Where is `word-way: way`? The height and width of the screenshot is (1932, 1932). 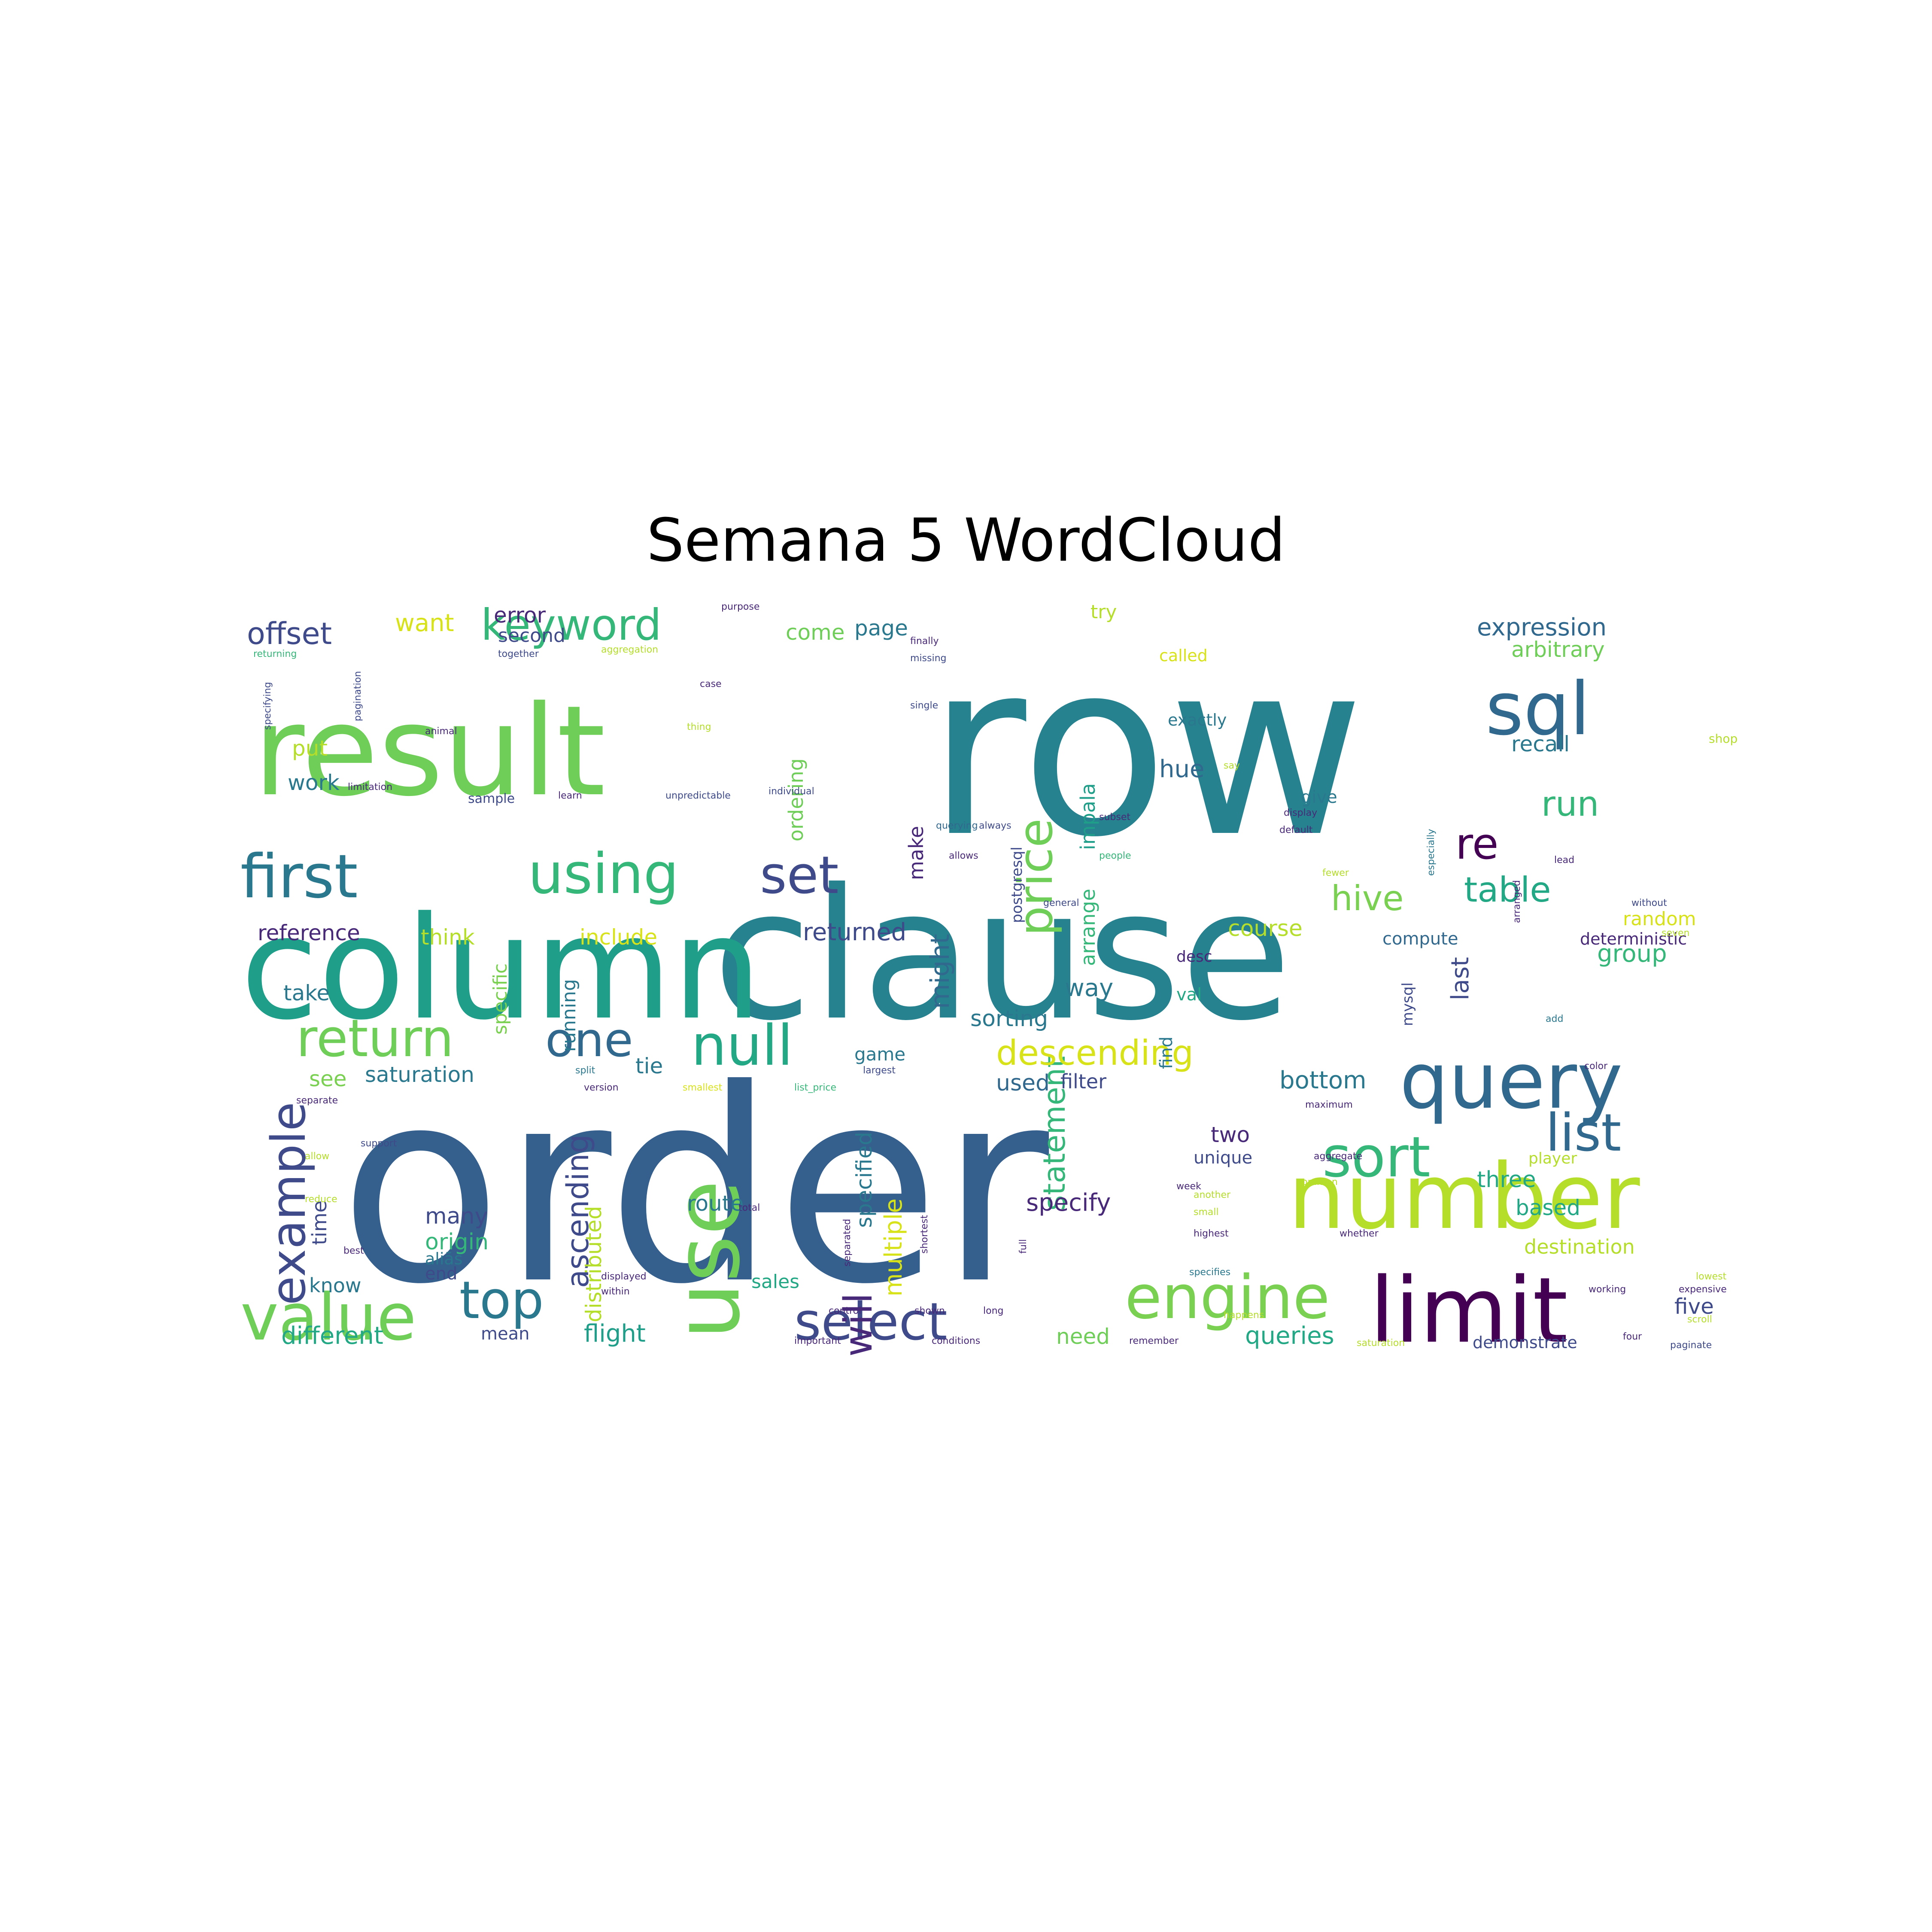
word-way: way is located at coordinates (1089, 988).